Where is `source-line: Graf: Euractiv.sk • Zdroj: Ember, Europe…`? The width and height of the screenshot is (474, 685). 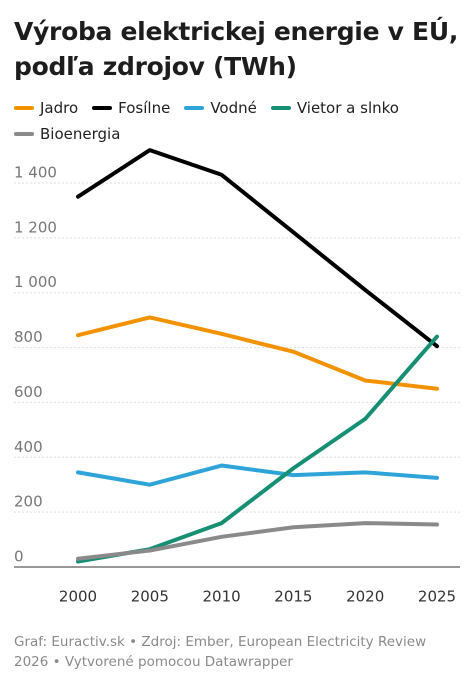
source-line: Graf: Euractiv.sk • Zdroj: Ember, Europe… is located at coordinates (220, 642).